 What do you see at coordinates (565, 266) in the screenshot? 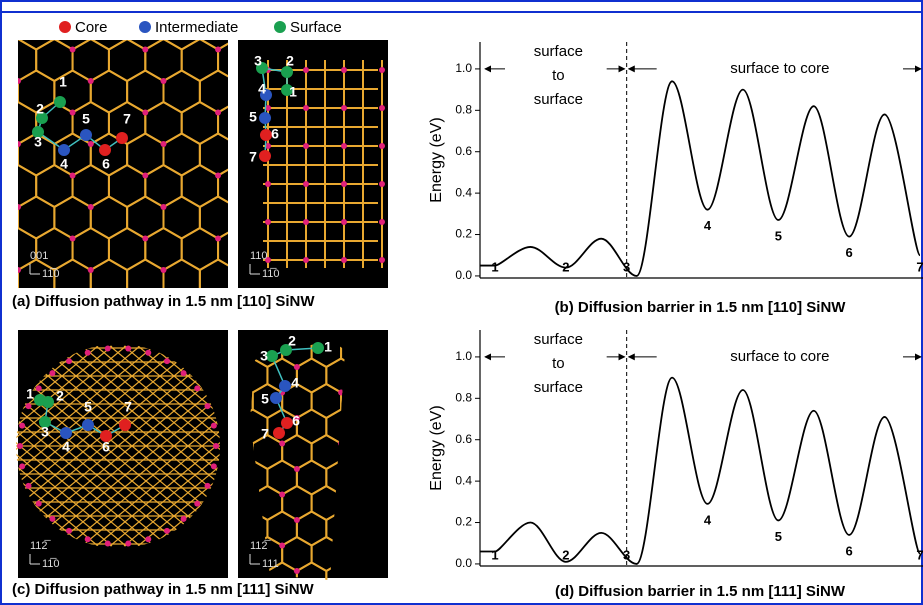
I see `state-label: 2` at bounding box center [565, 266].